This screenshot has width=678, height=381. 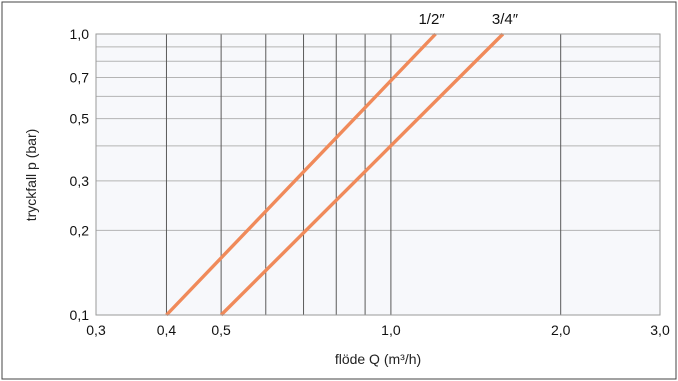 I want to click on series-label-0: 1/2″, so click(x=431, y=19).